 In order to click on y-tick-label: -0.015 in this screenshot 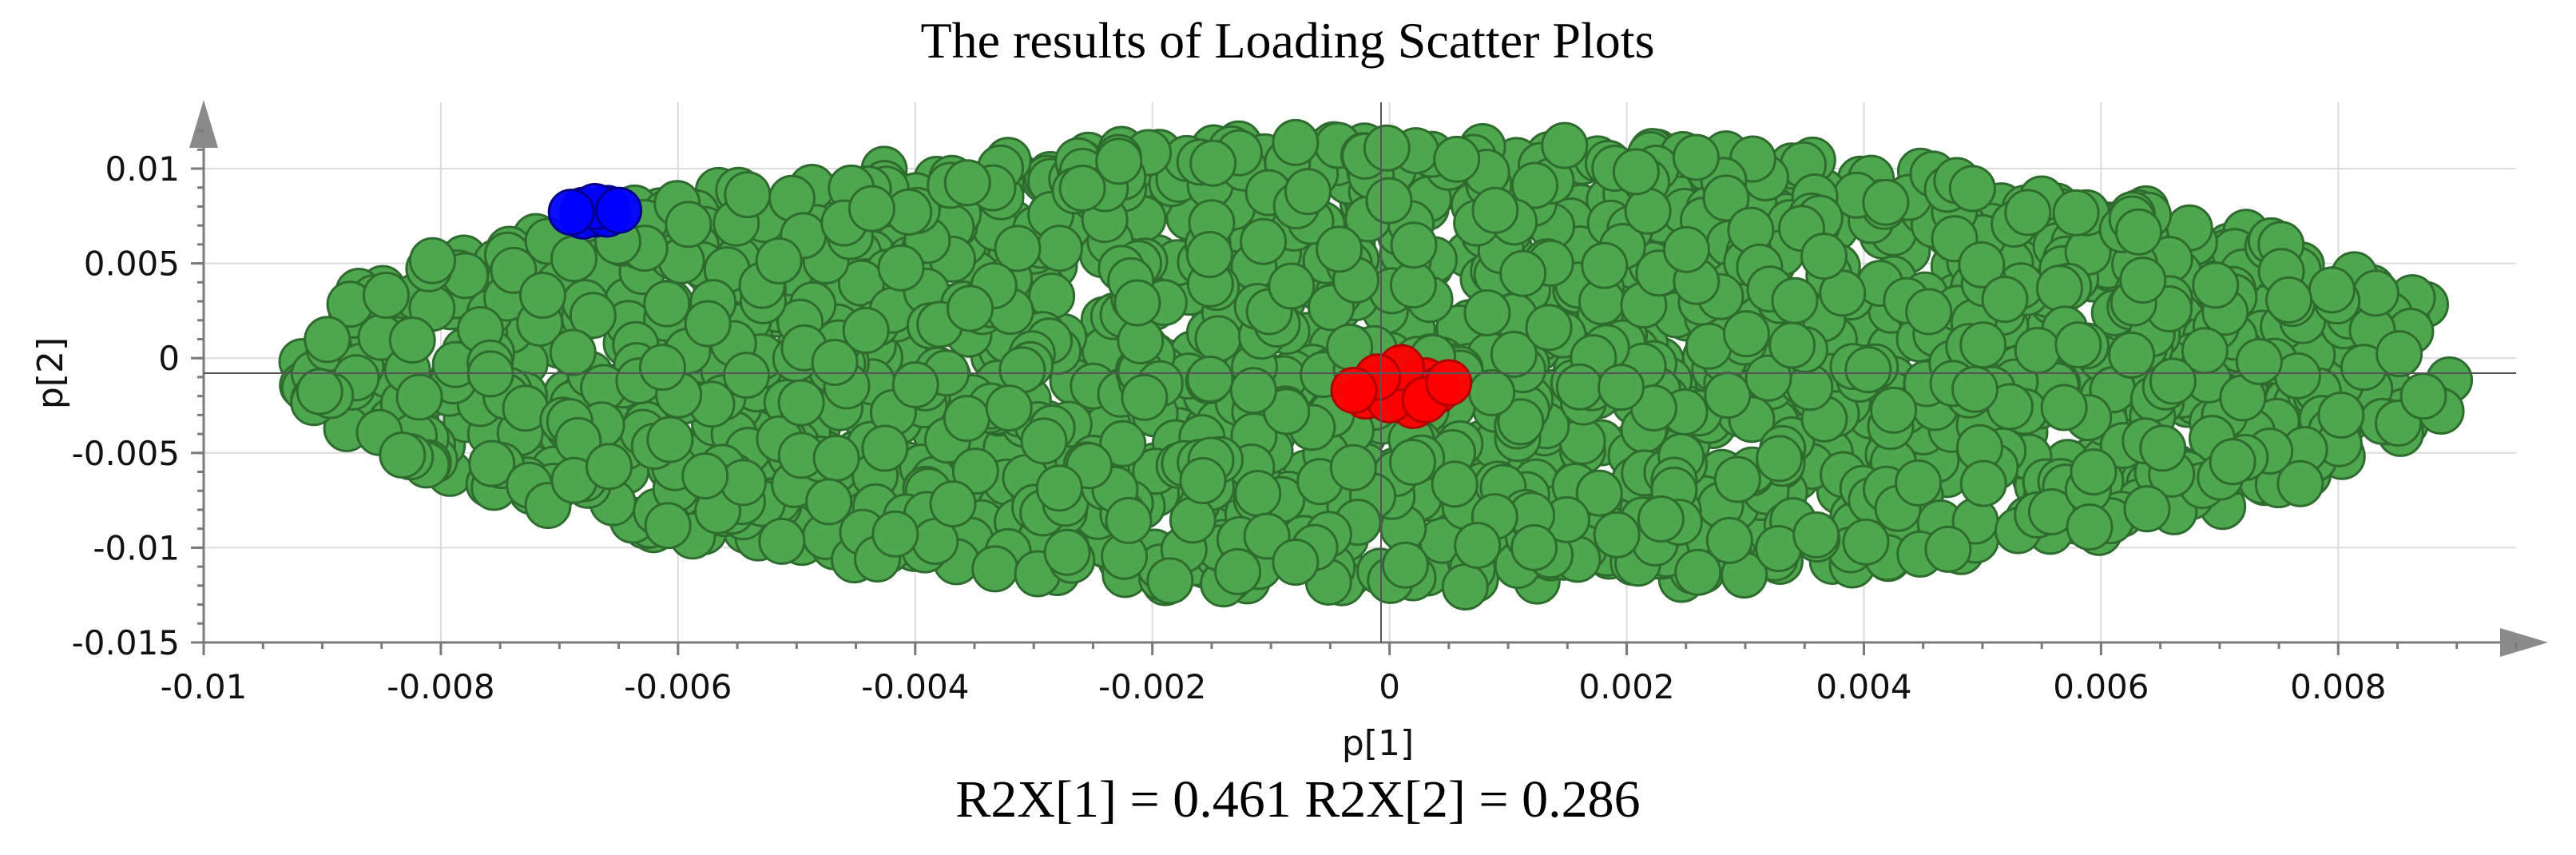, I will do `click(126, 642)`.